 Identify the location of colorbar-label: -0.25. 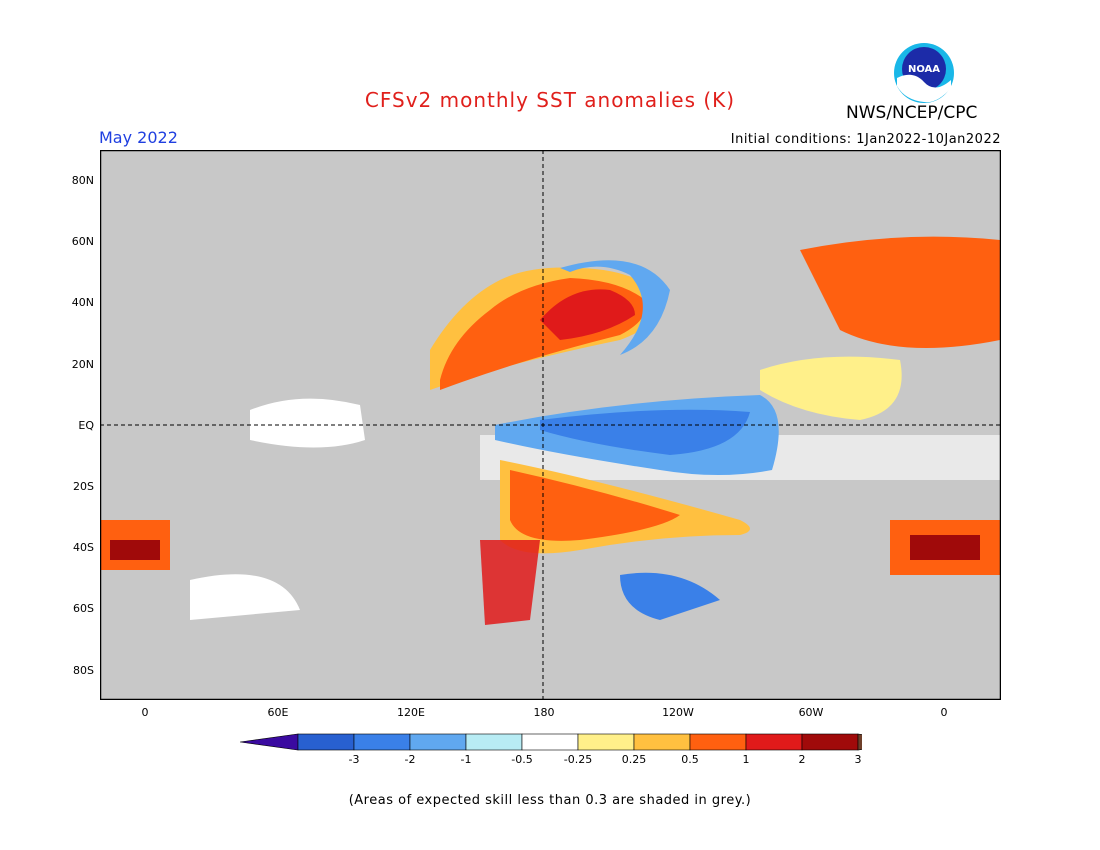
(578, 759).